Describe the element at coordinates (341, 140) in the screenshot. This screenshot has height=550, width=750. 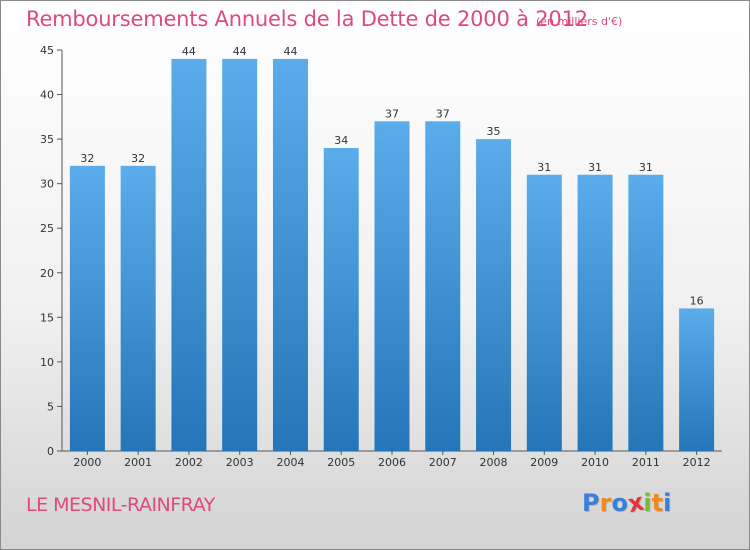
I see `data-label: 34` at that location.